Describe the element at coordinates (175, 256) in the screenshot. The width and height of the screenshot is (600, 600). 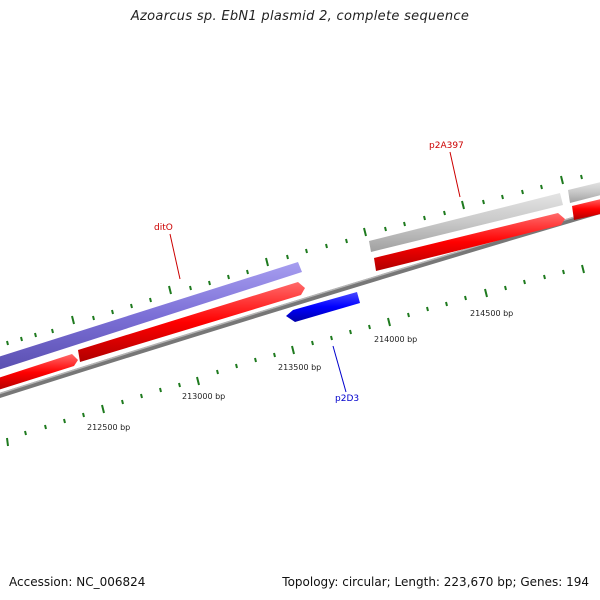
I see `gene-dito-leader` at that location.